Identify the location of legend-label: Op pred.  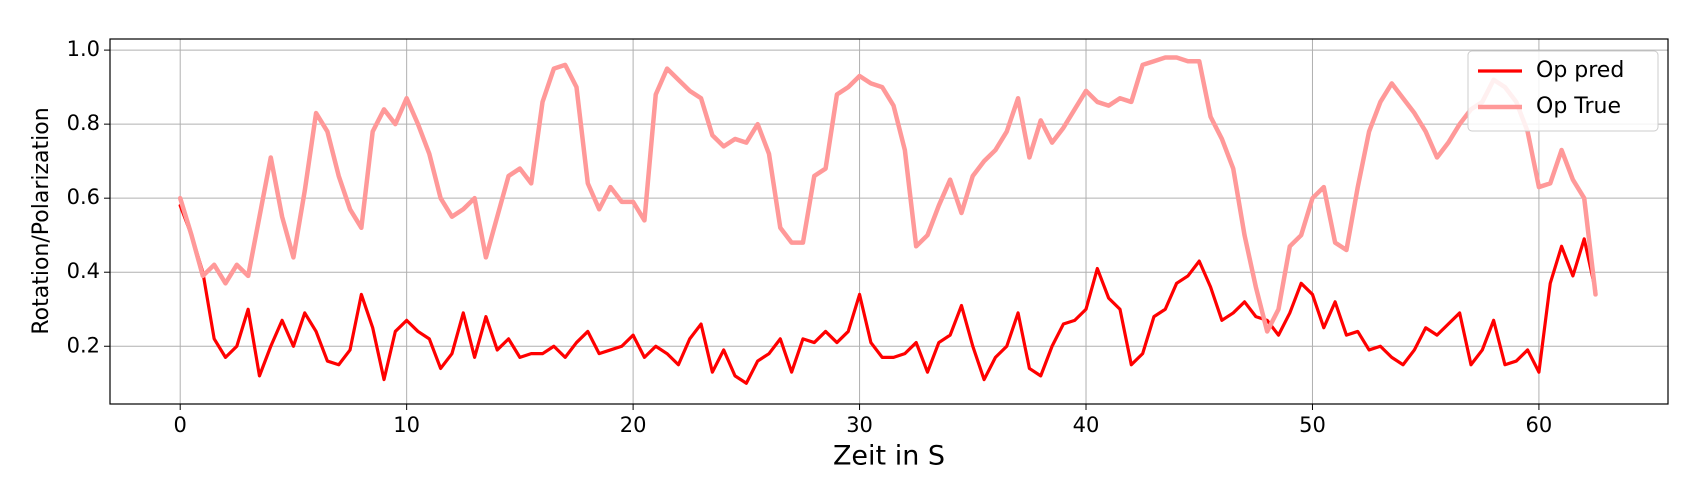
(1580, 70).